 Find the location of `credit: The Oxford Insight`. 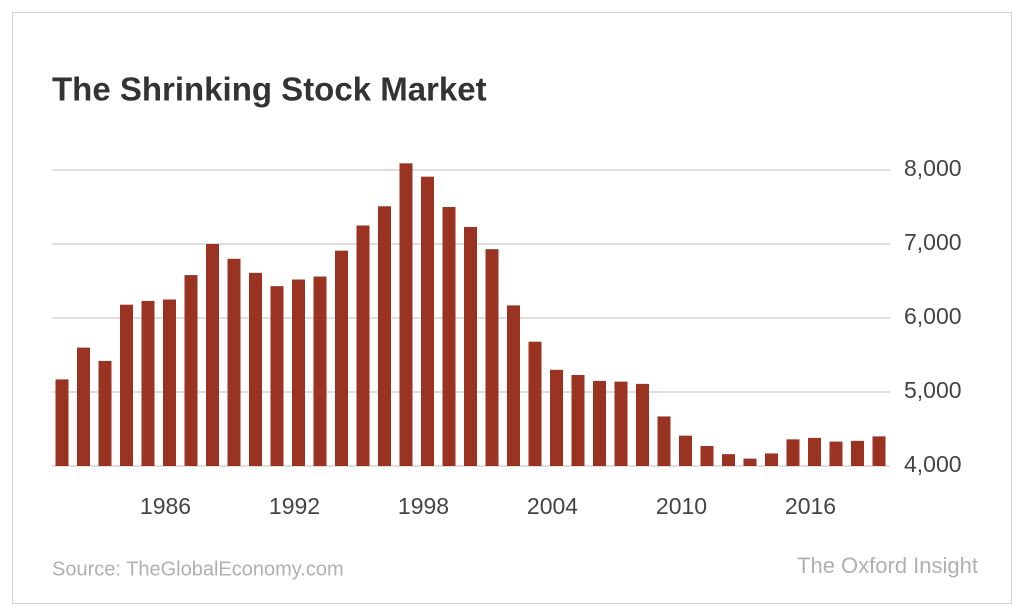

credit: The Oxford Insight is located at coordinates (887, 565).